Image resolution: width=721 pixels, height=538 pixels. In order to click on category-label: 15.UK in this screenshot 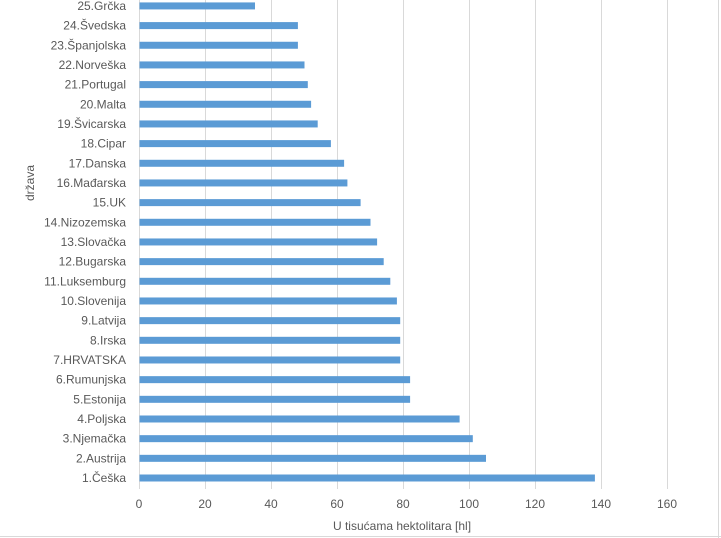, I will do `click(109, 203)`.